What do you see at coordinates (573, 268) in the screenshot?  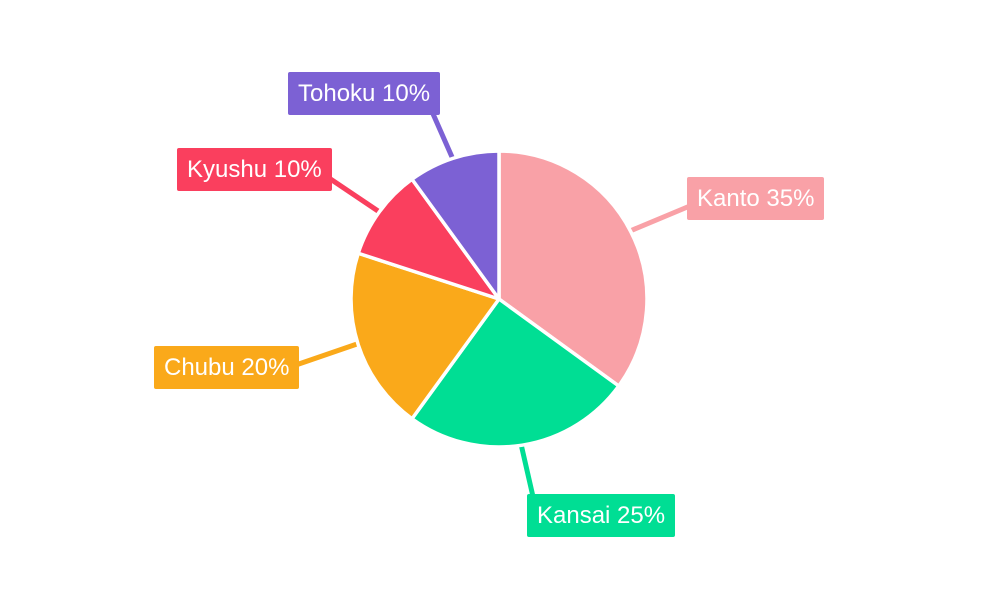 I see `pie-slice-kanto` at bounding box center [573, 268].